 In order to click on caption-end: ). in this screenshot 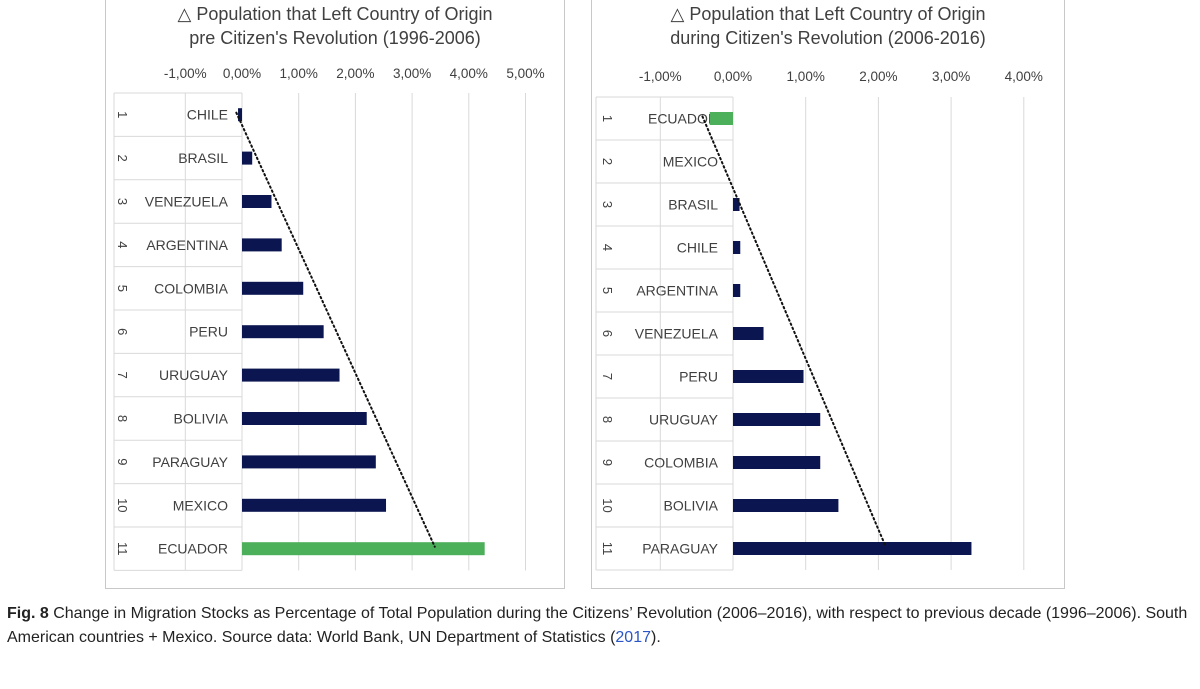, I will do `click(655, 637)`.